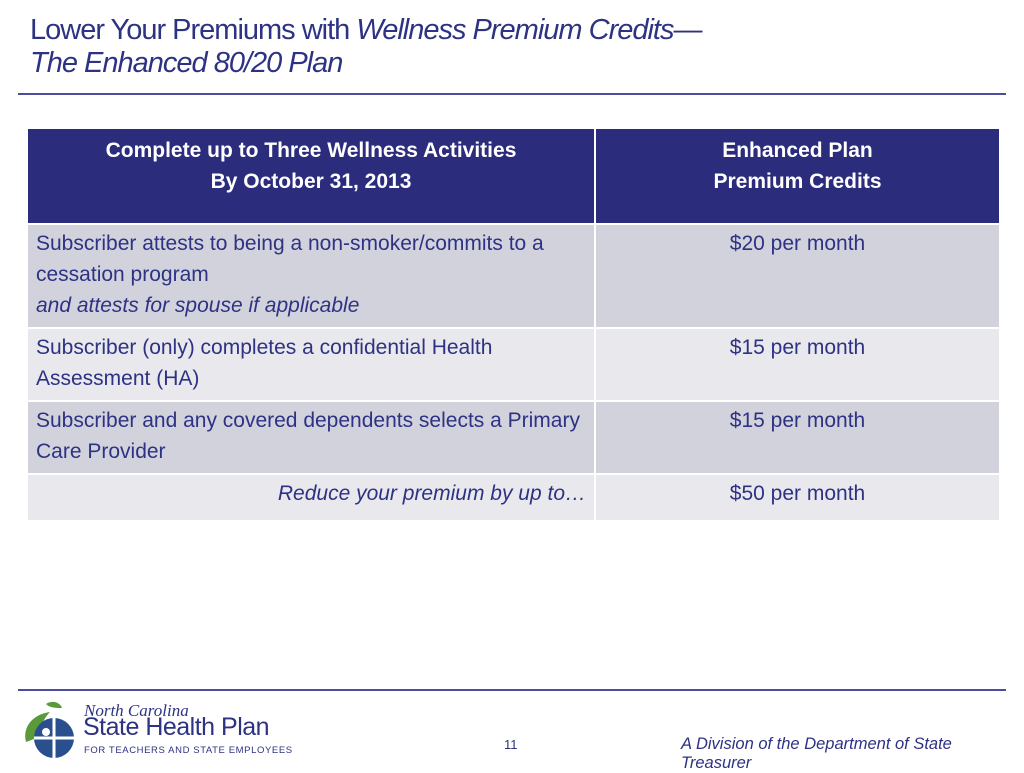  Describe the element at coordinates (797, 150) in the screenshot. I see `header-credits-line1: Enhanced Plan` at that location.